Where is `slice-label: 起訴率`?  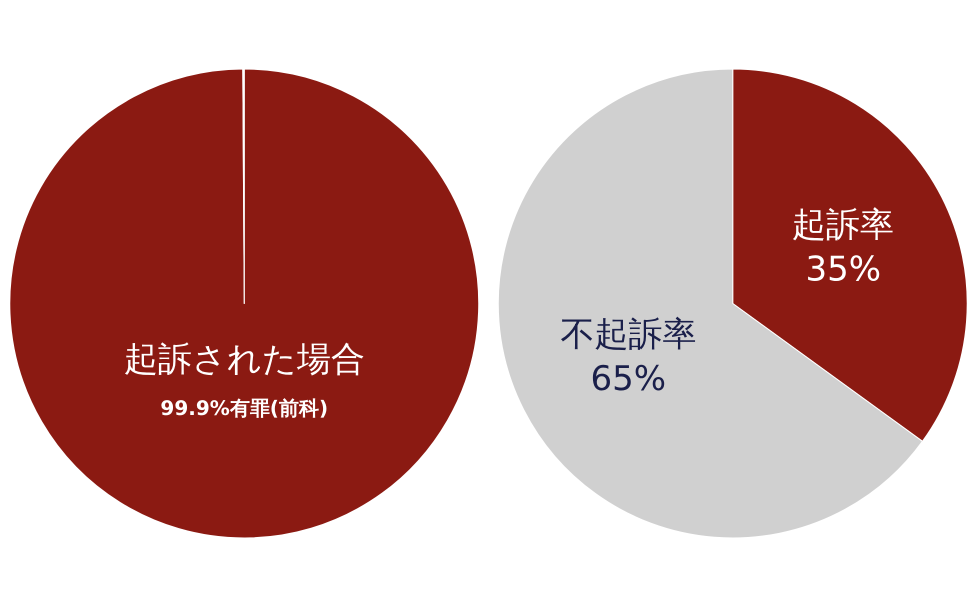 slice-label: 起訴率 is located at coordinates (843, 225).